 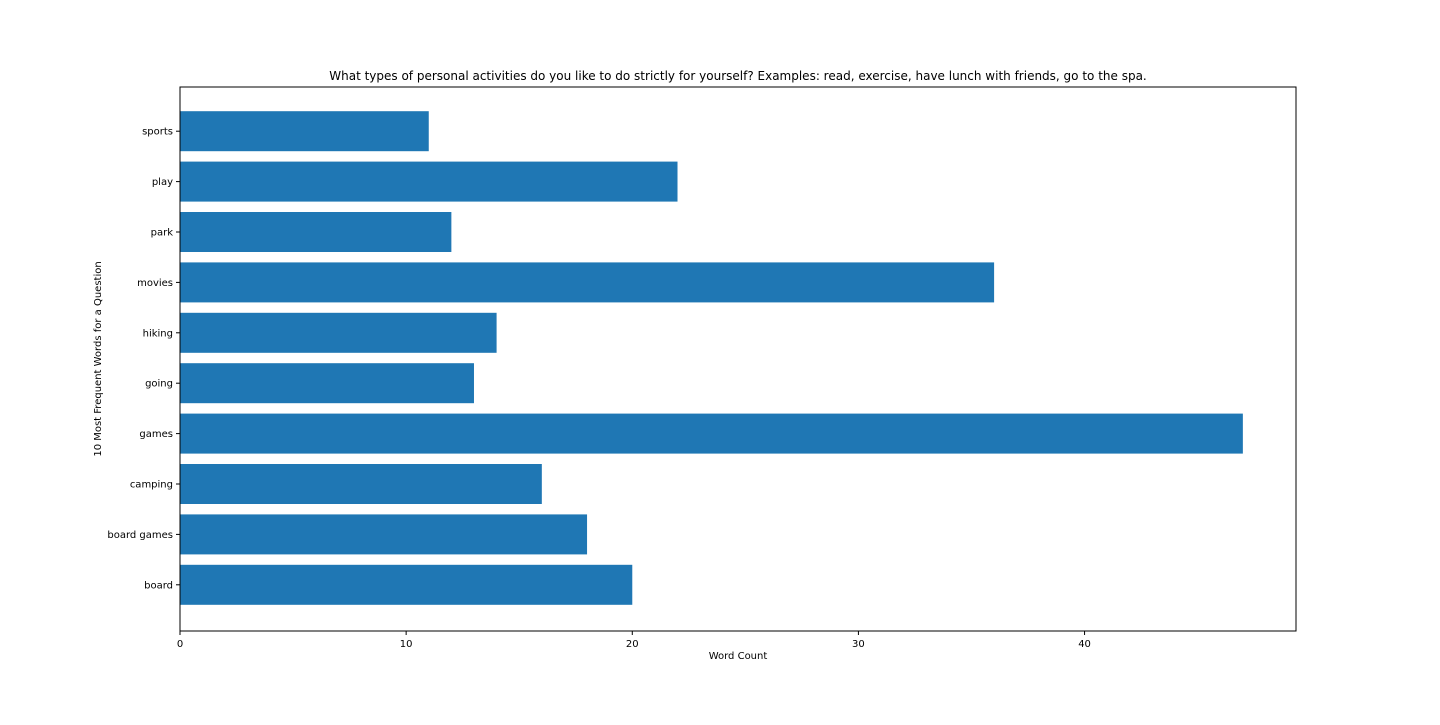 What do you see at coordinates (180, 644) in the screenshot?
I see `x-tick-label: 0` at bounding box center [180, 644].